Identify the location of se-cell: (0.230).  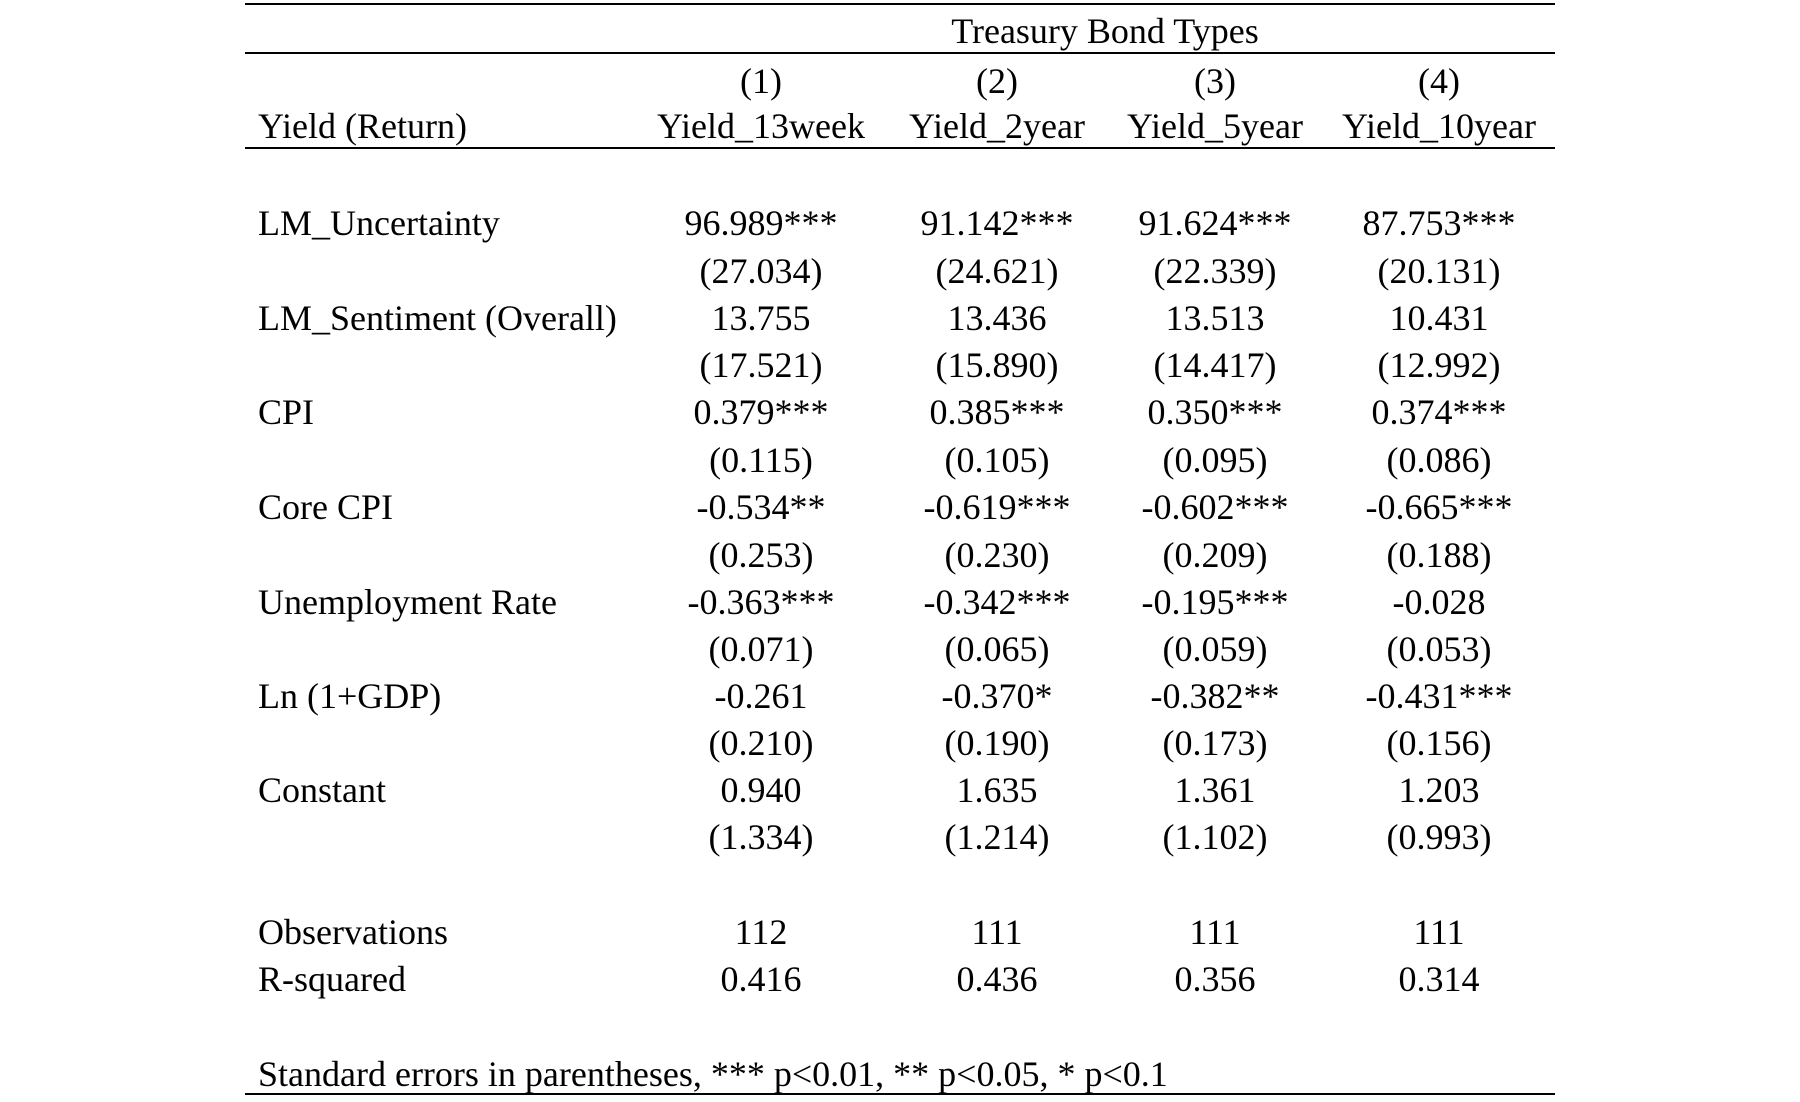
(997, 555).